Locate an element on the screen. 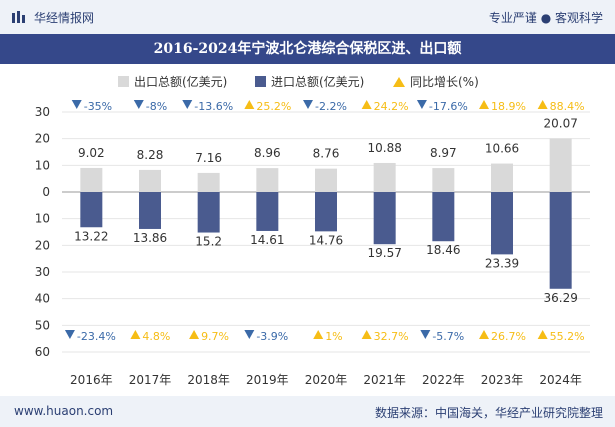 Image resolution: width=615 pixels, height=427 pixels. x-tick-label: 2017年 is located at coordinates (150, 380).